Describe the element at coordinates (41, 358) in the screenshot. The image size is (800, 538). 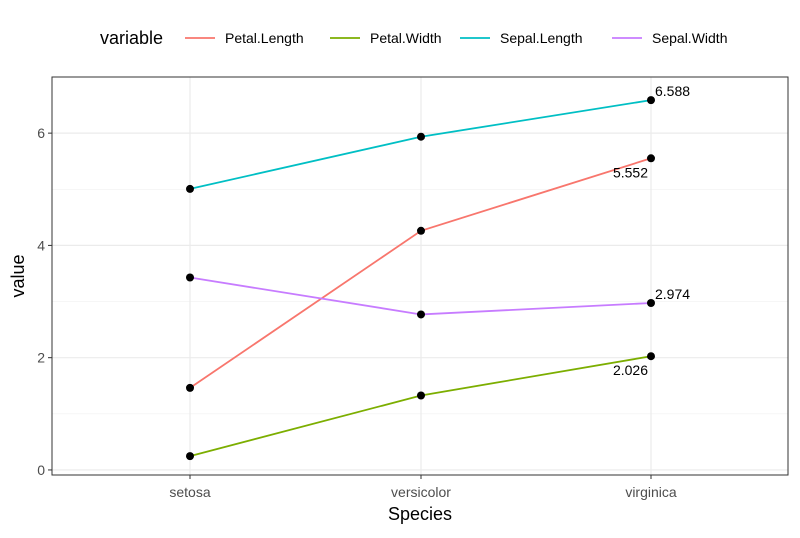
I see `y-tick-label: 2` at that location.